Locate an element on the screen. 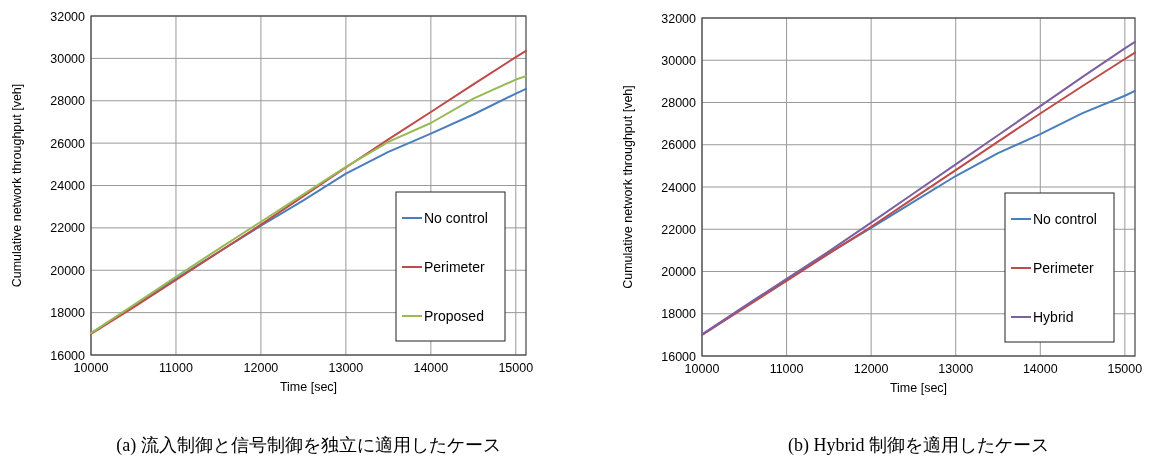 The width and height of the screenshot is (1151, 464). text: (a) 流入制御と信号制御を独立に適用したケース is located at coordinates (308, 445).